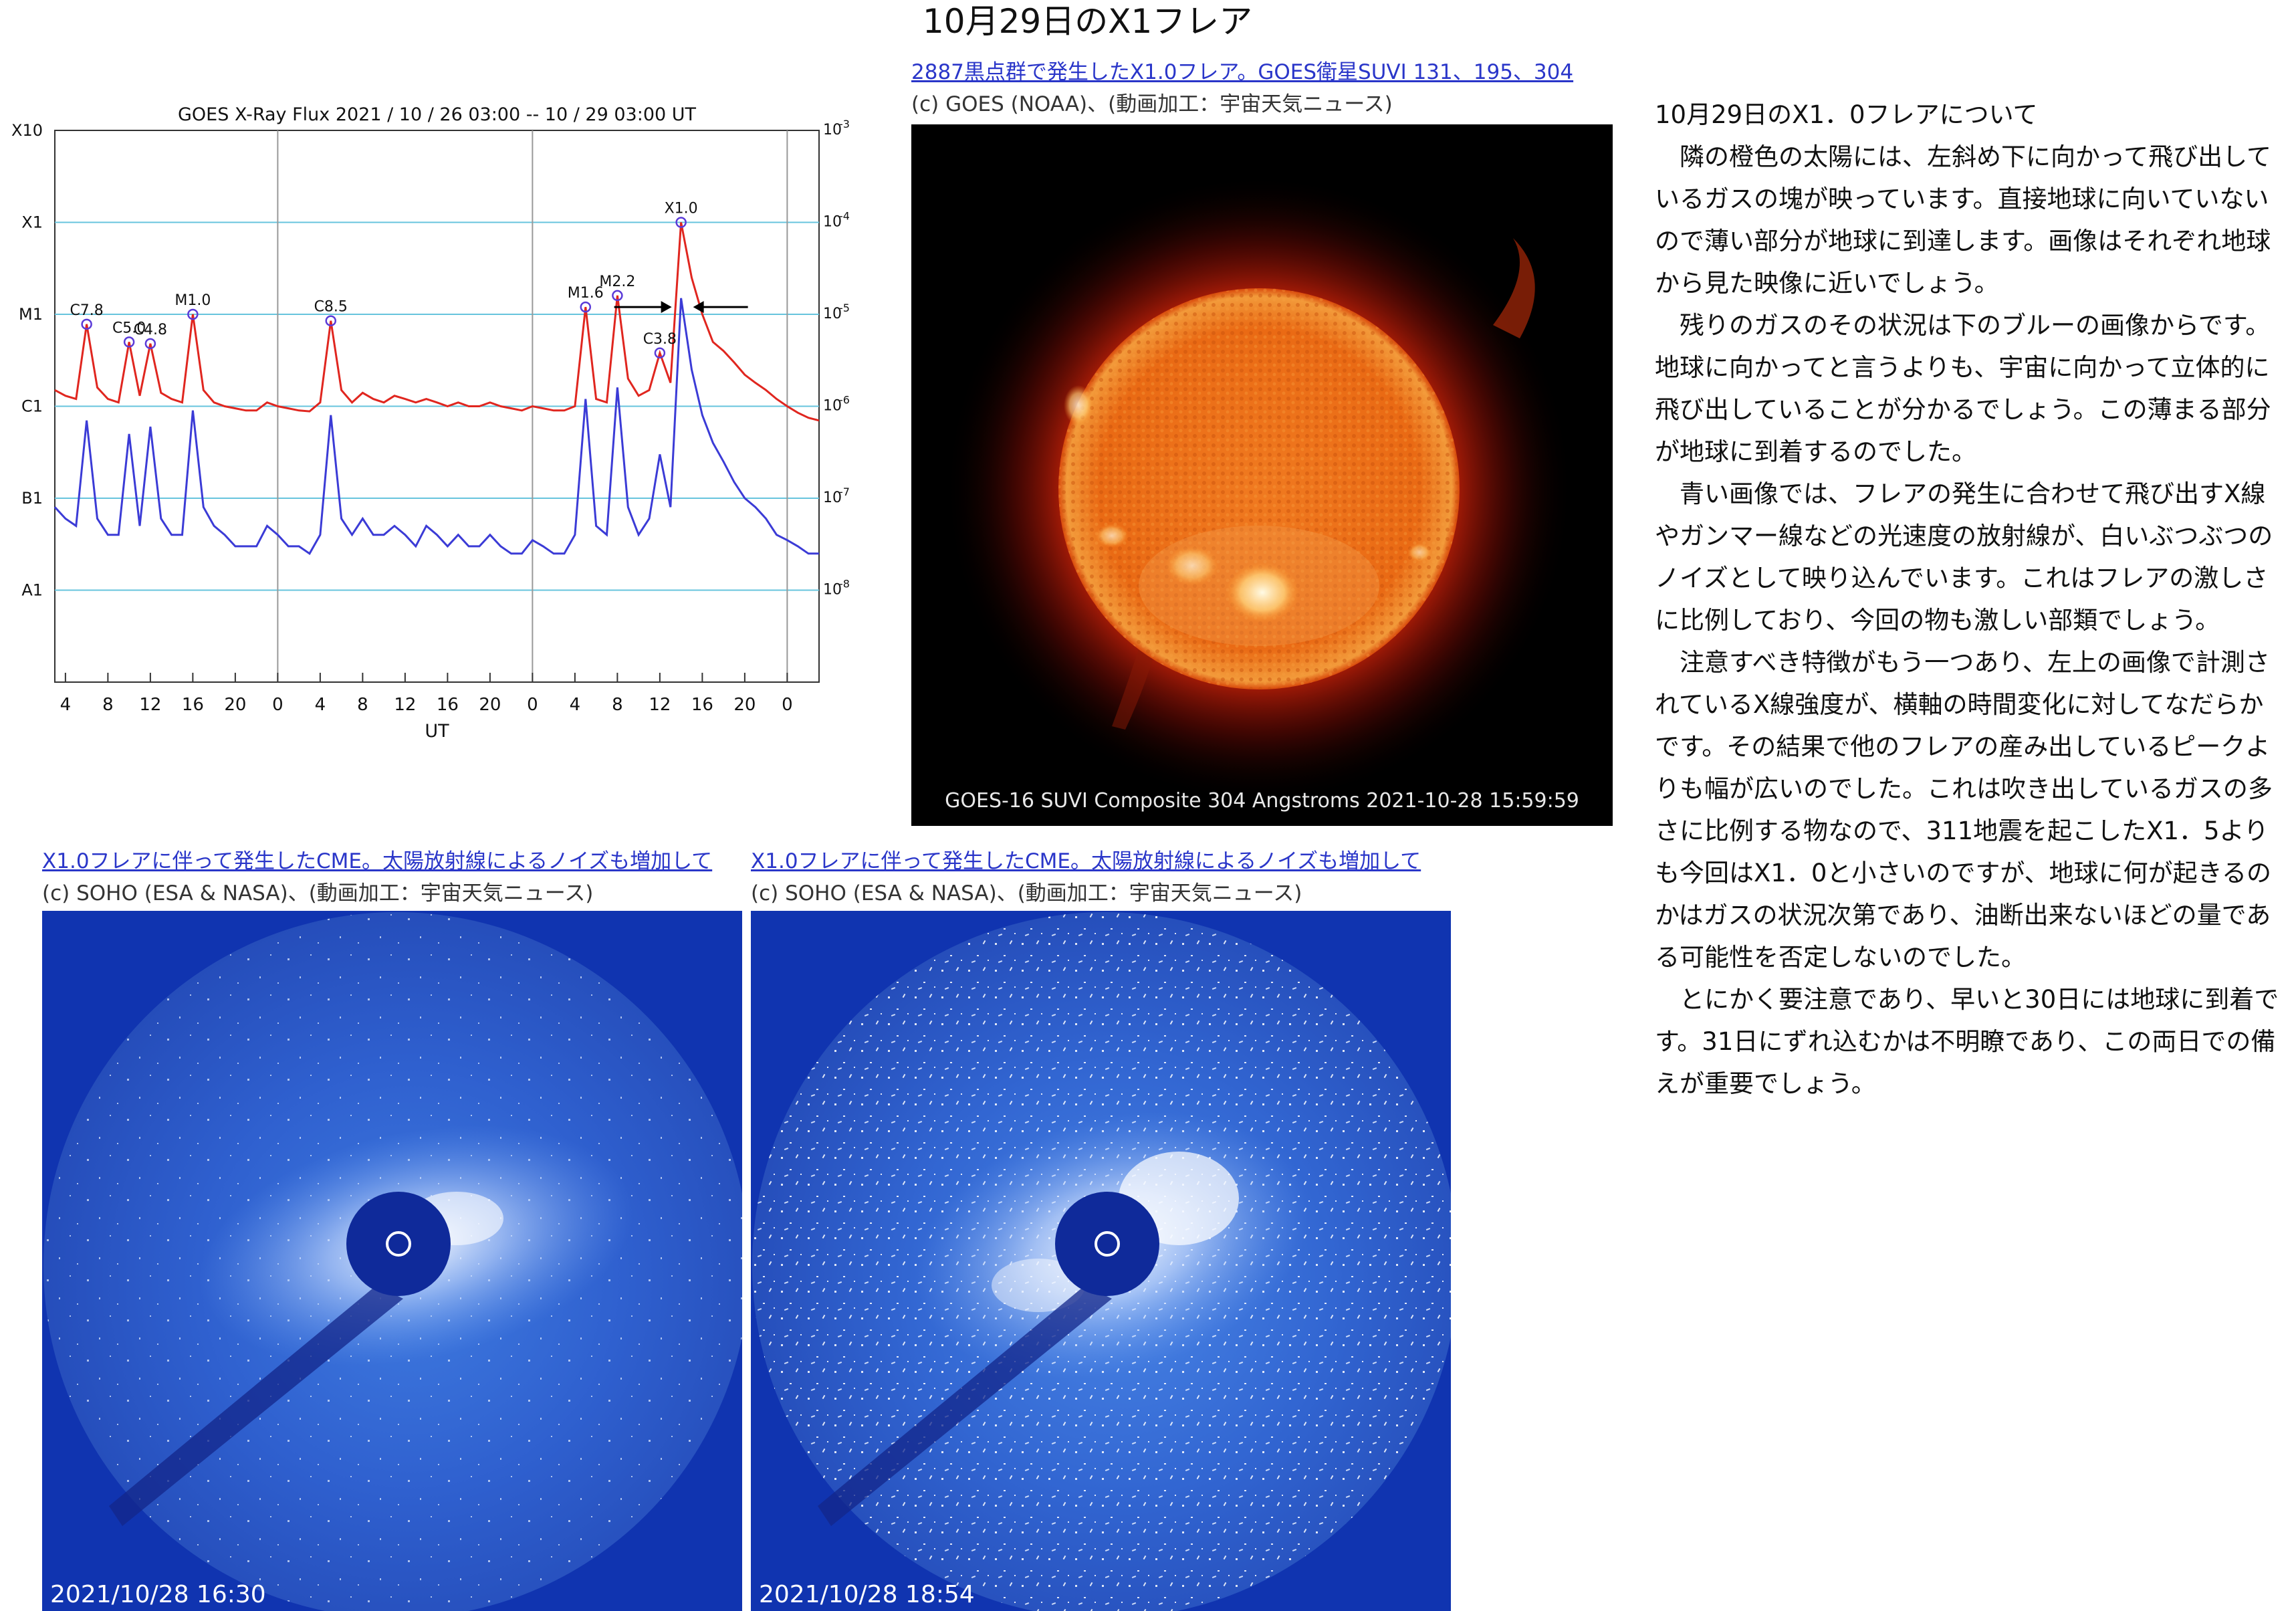  What do you see at coordinates (32, 406) in the screenshot?
I see `left-axis-label: C1` at bounding box center [32, 406].